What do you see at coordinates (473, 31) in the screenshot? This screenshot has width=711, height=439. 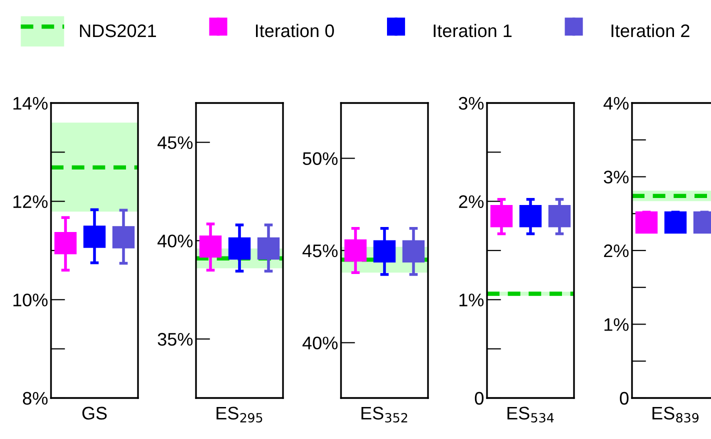 I see `legend-label: Iteration 1` at bounding box center [473, 31].